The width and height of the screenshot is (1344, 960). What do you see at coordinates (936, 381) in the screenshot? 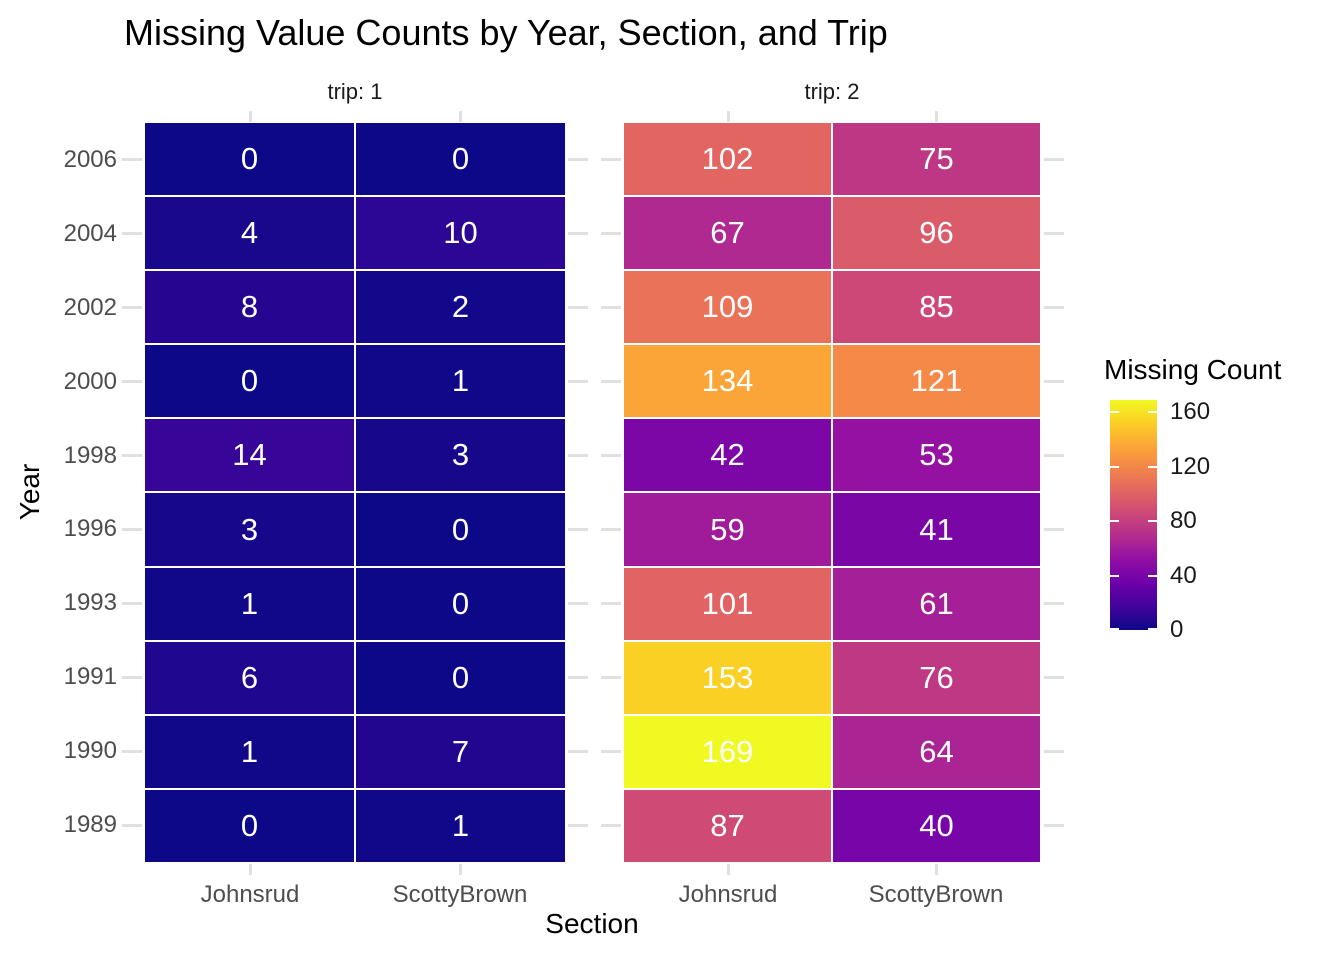
I see `heatmap-cell-2-2000-ScottyBrown: 121` at bounding box center [936, 381].